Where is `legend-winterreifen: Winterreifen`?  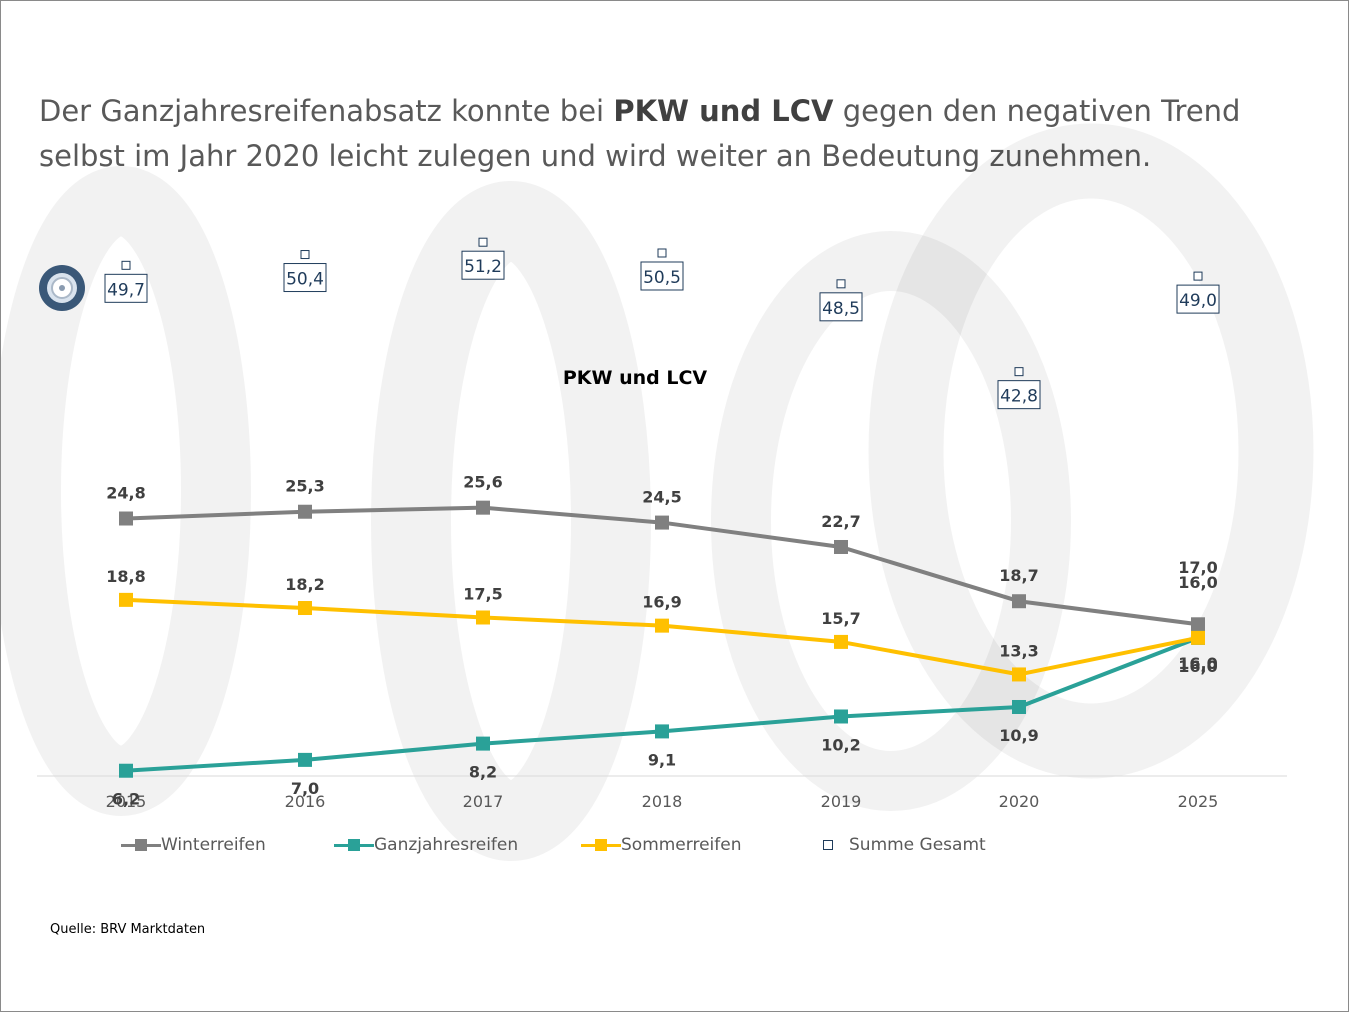
legend-winterreifen: Winterreifen is located at coordinates (193, 845).